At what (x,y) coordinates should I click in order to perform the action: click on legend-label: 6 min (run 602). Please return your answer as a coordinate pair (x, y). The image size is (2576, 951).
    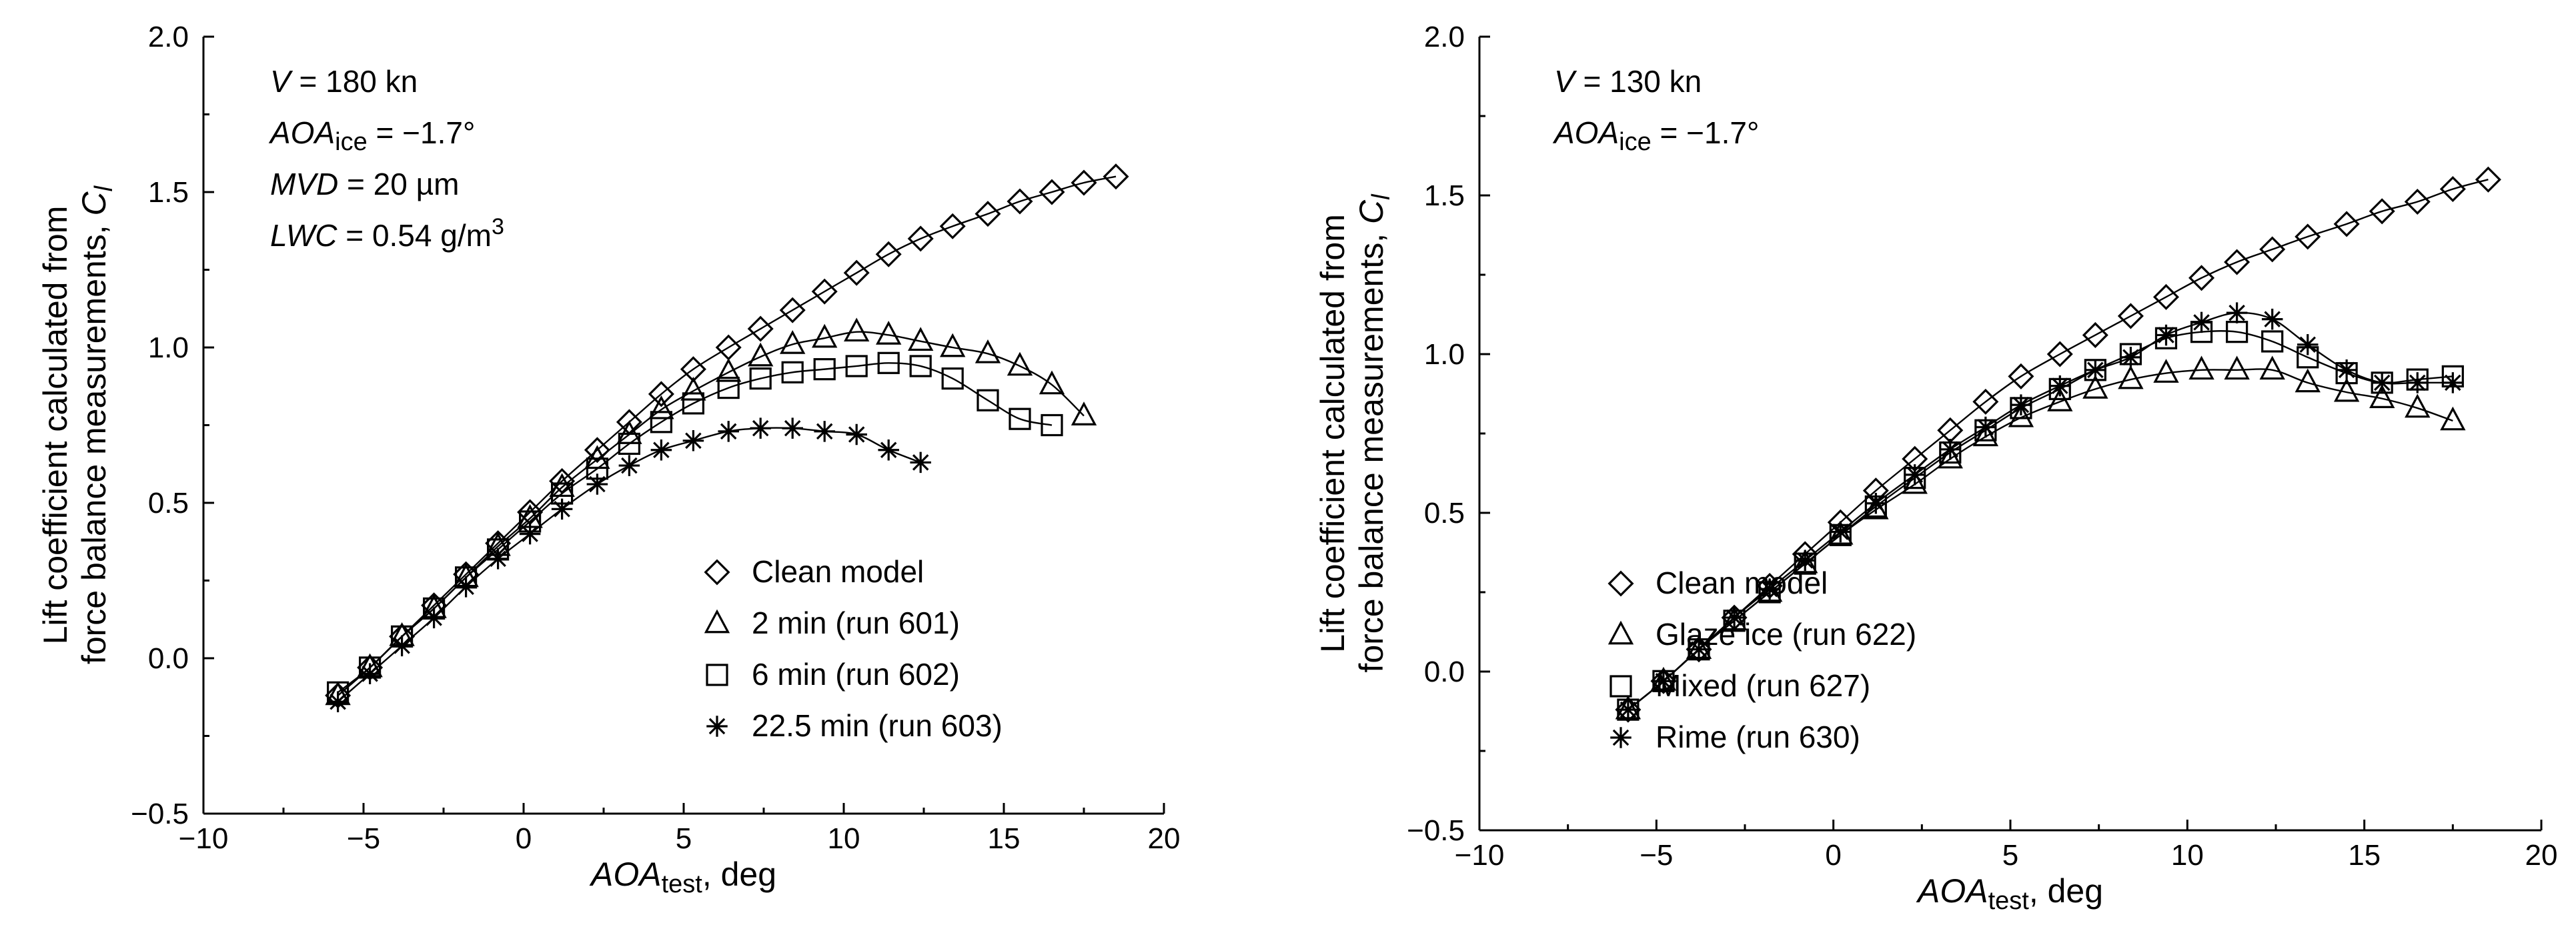
    Looking at the image, I should click on (856, 674).